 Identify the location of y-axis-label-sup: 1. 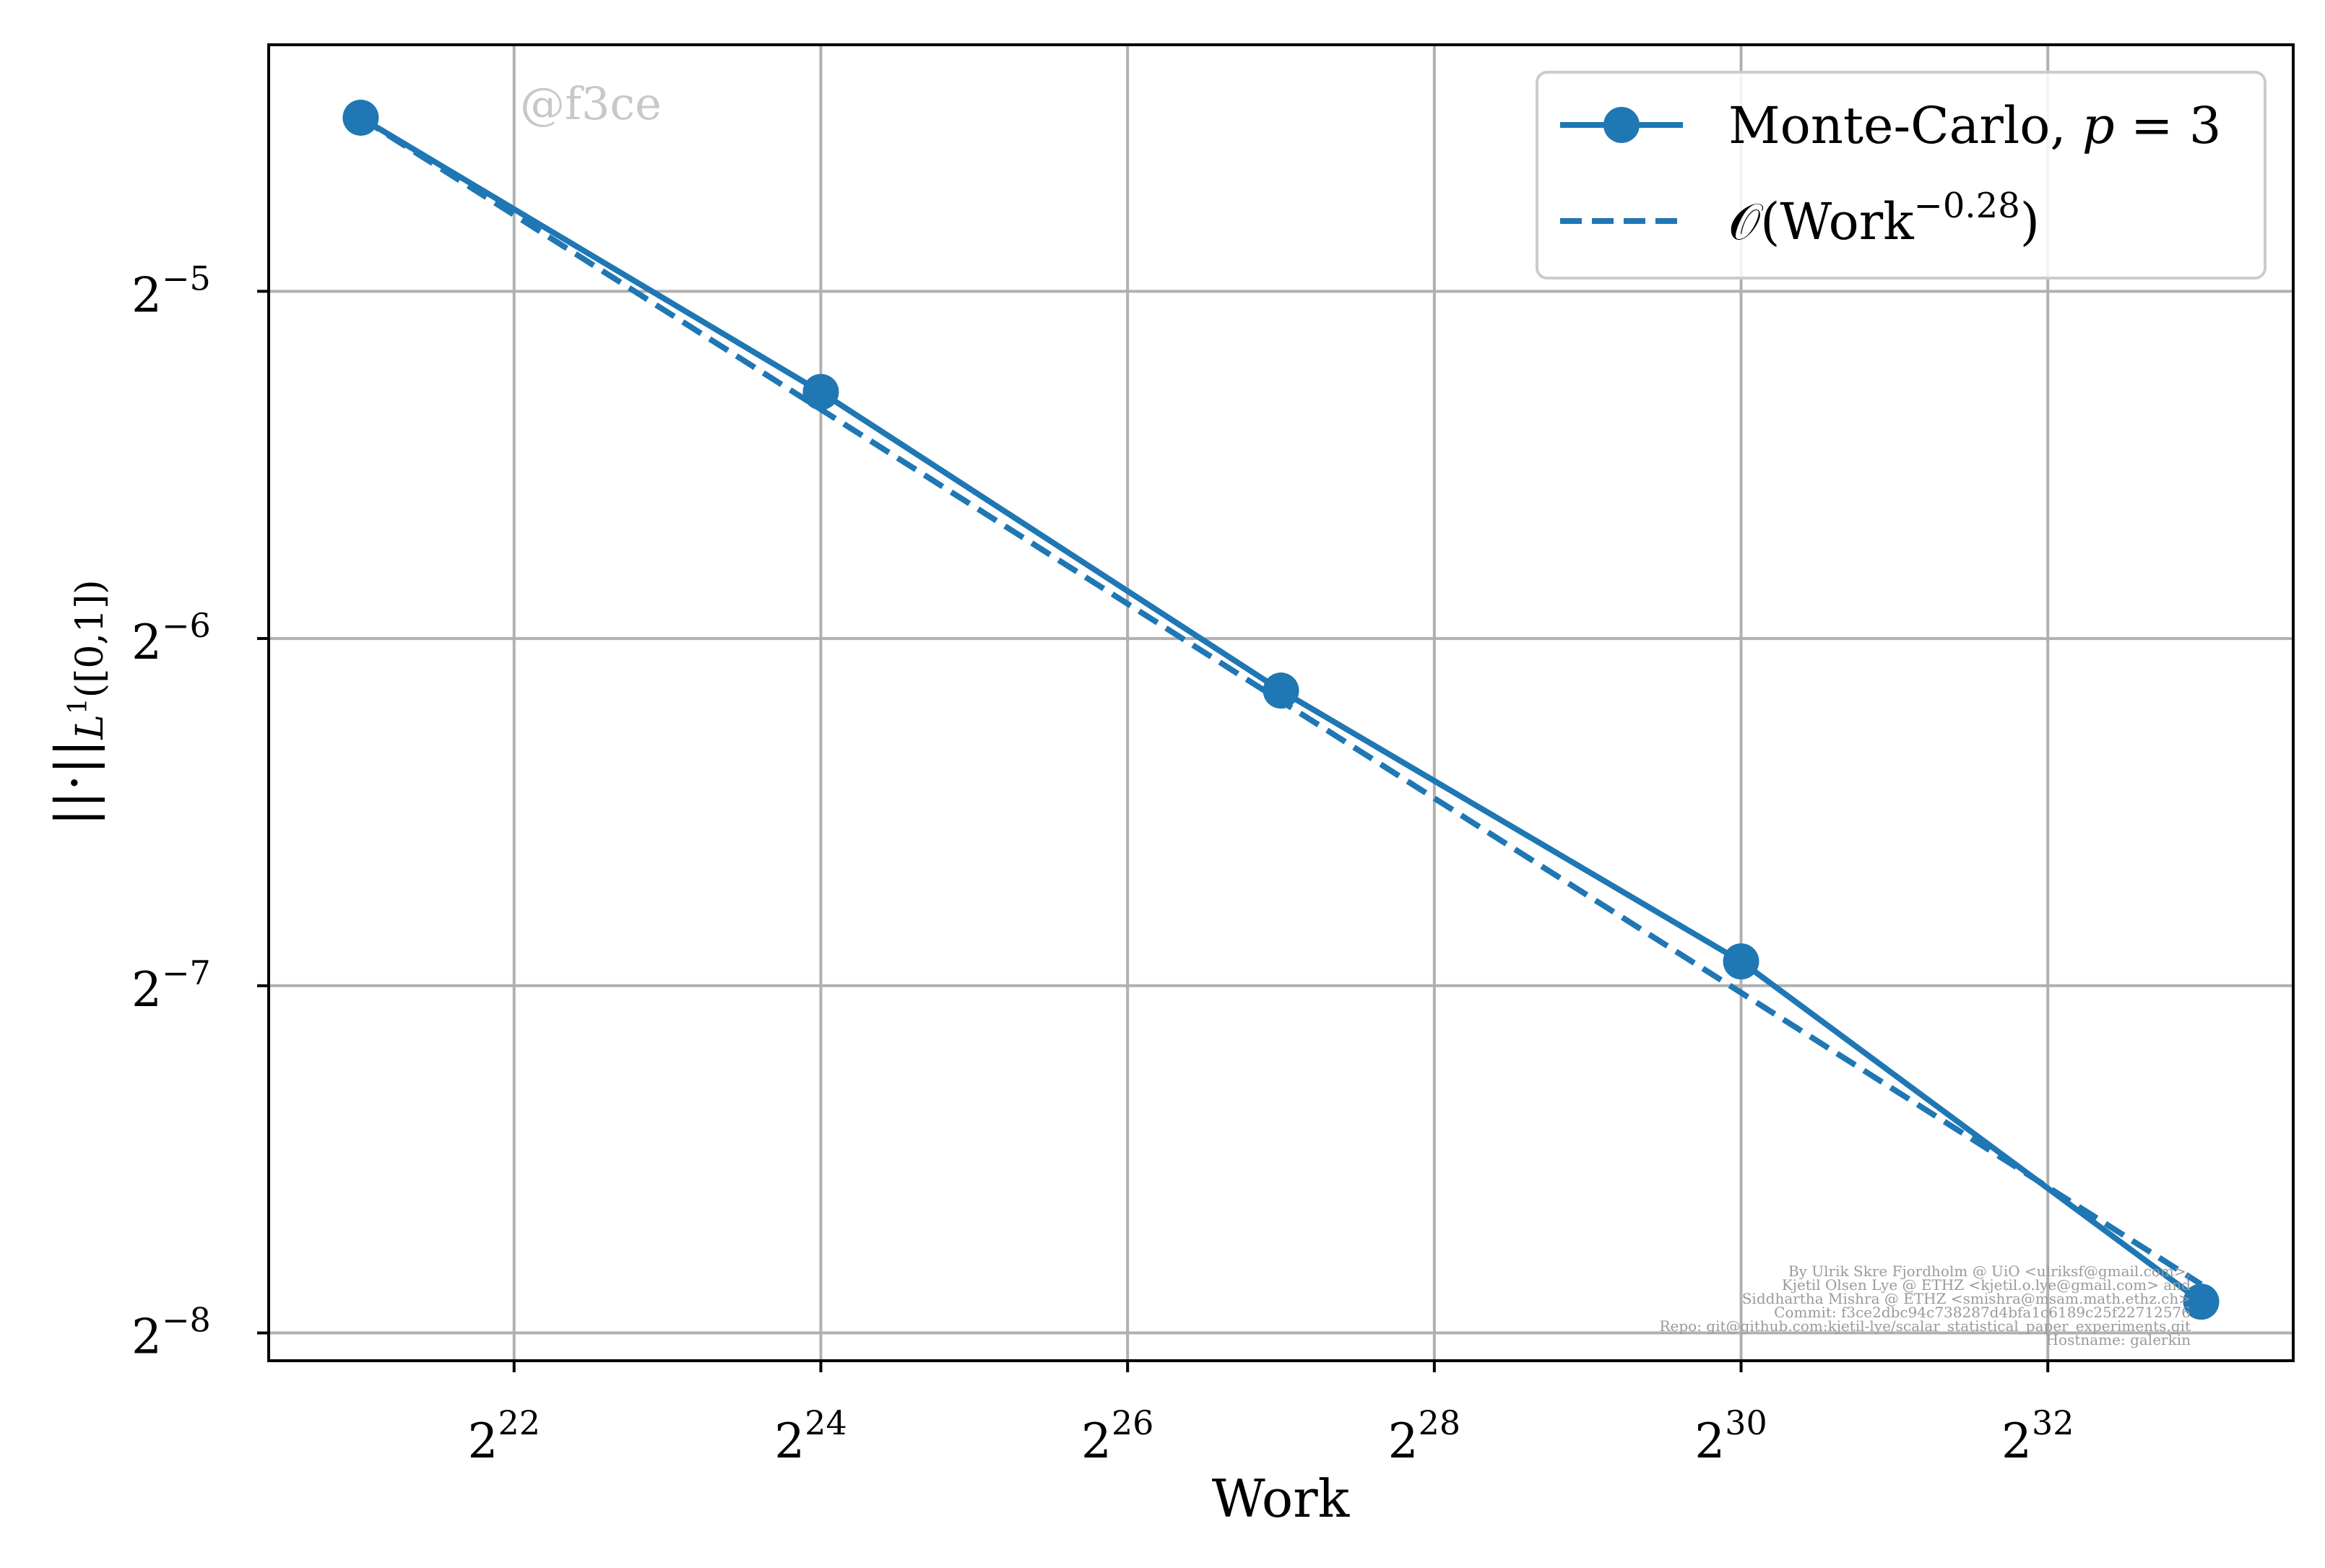
(78, 706).